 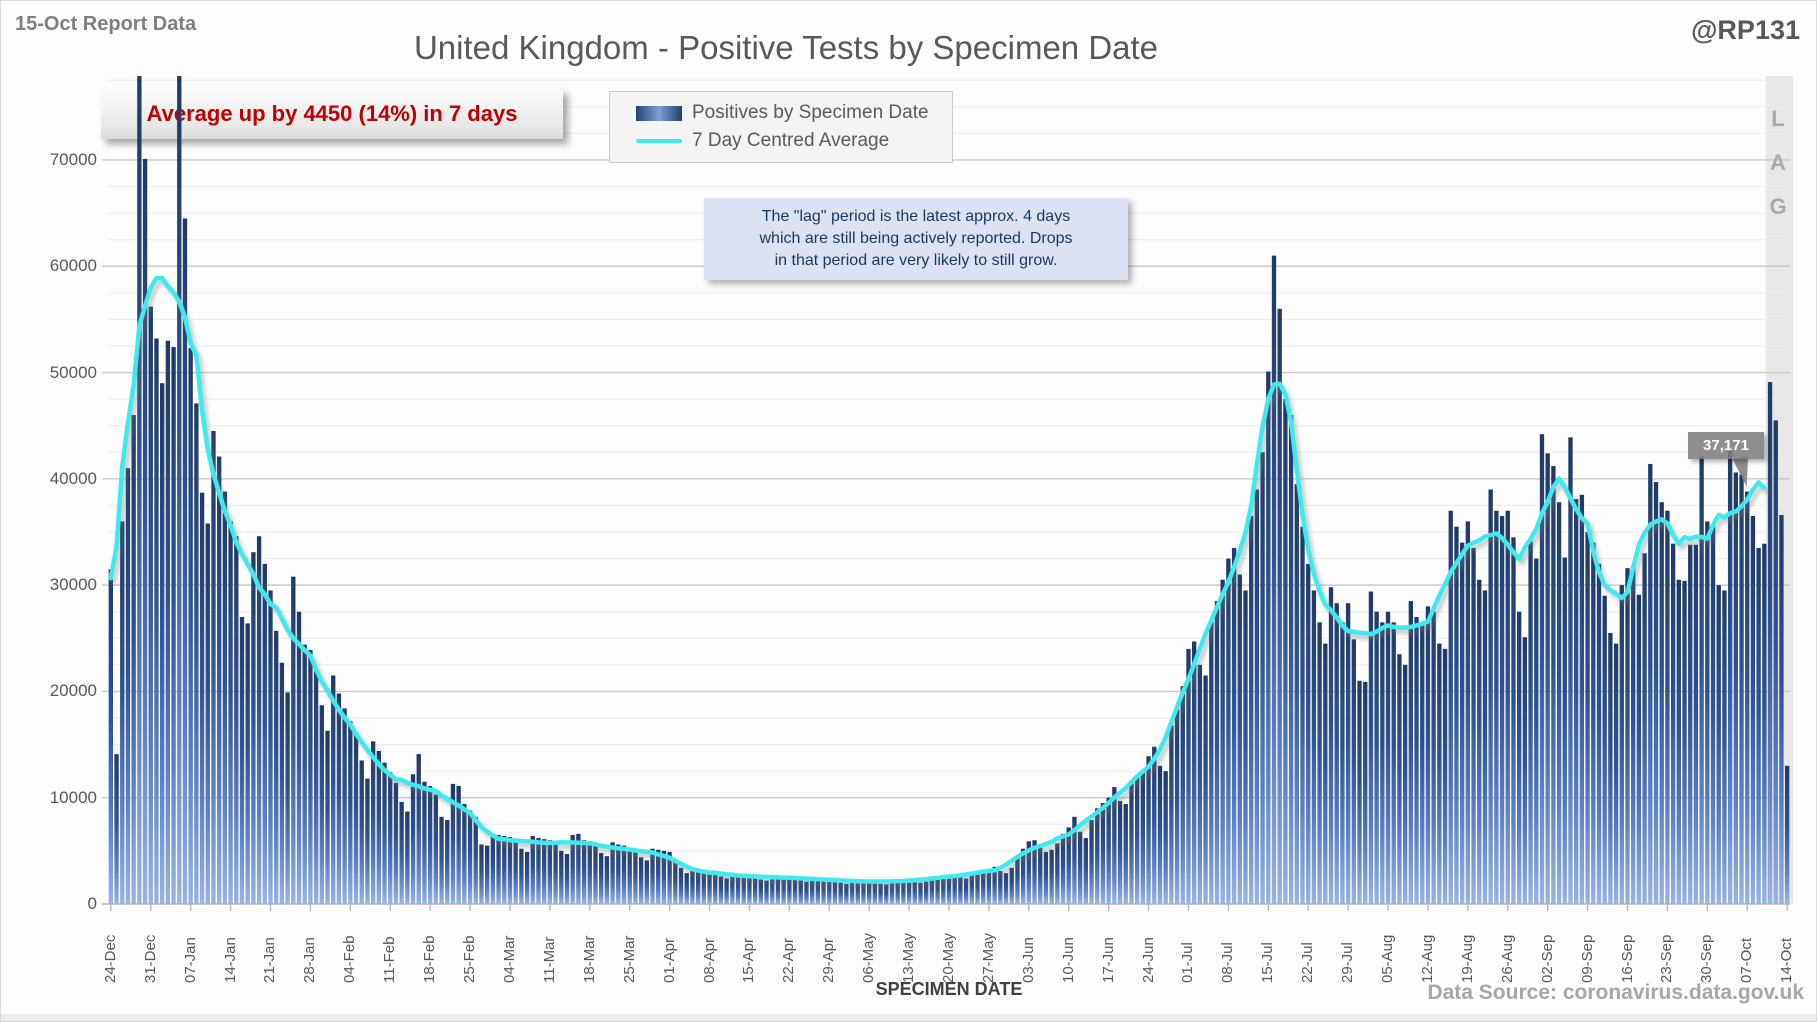 What do you see at coordinates (73, 159) in the screenshot?
I see `y-axis-label: 70000` at bounding box center [73, 159].